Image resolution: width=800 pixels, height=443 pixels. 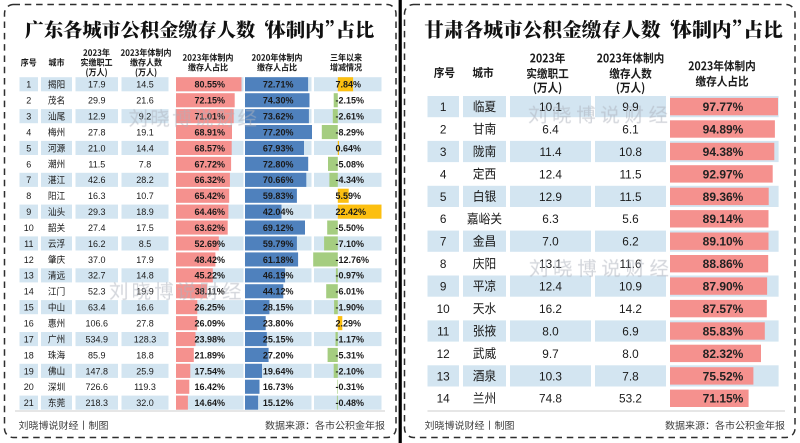 What do you see at coordinates (550, 399) in the screenshot?
I see `svg-text: 74.8` at bounding box center [550, 399].